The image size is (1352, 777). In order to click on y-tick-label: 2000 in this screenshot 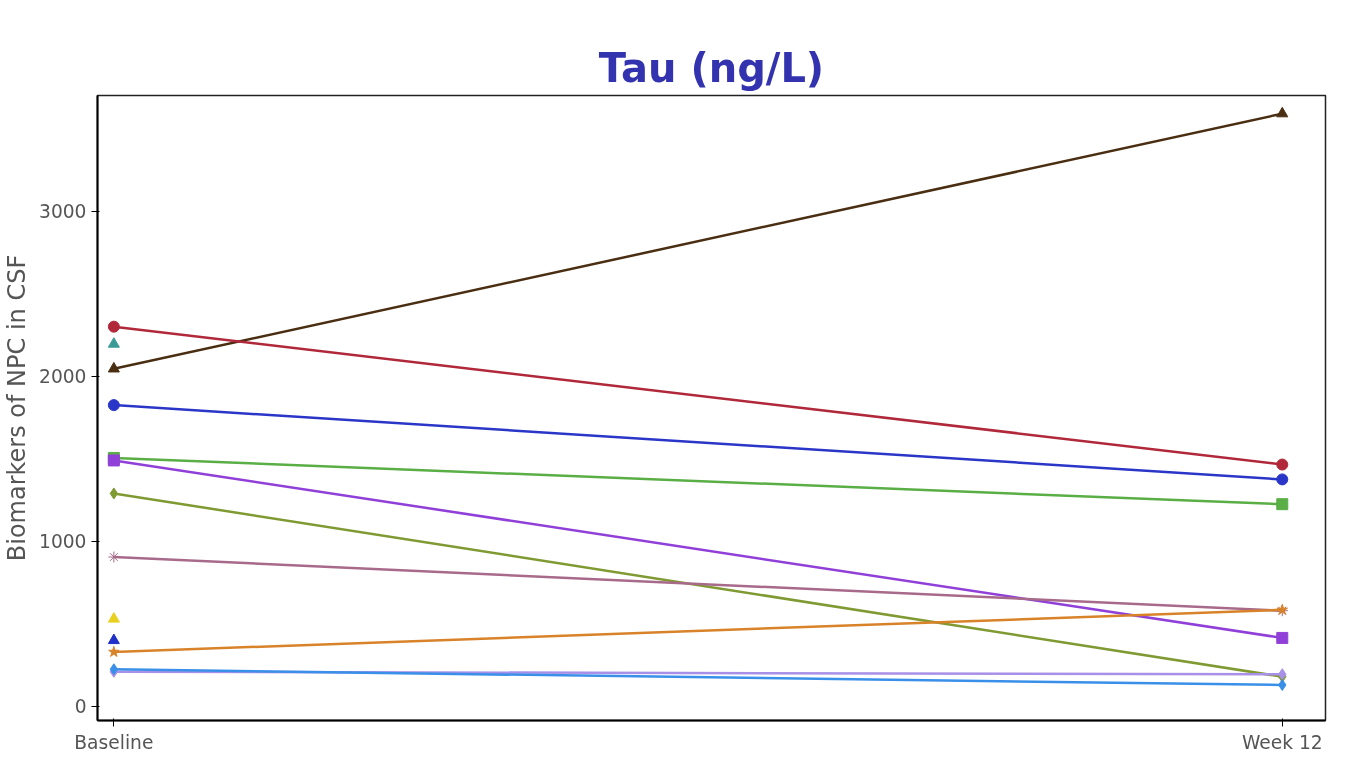, I will do `click(63, 377)`.